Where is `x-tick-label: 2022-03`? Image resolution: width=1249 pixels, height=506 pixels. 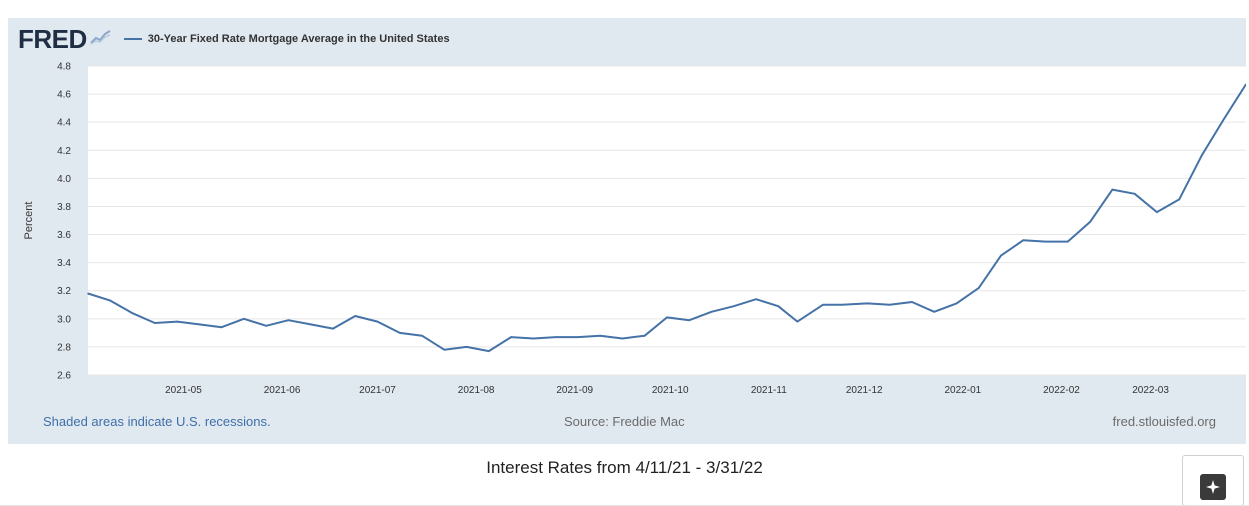 x-tick-label: 2022-03 is located at coordinates (1150, 390).